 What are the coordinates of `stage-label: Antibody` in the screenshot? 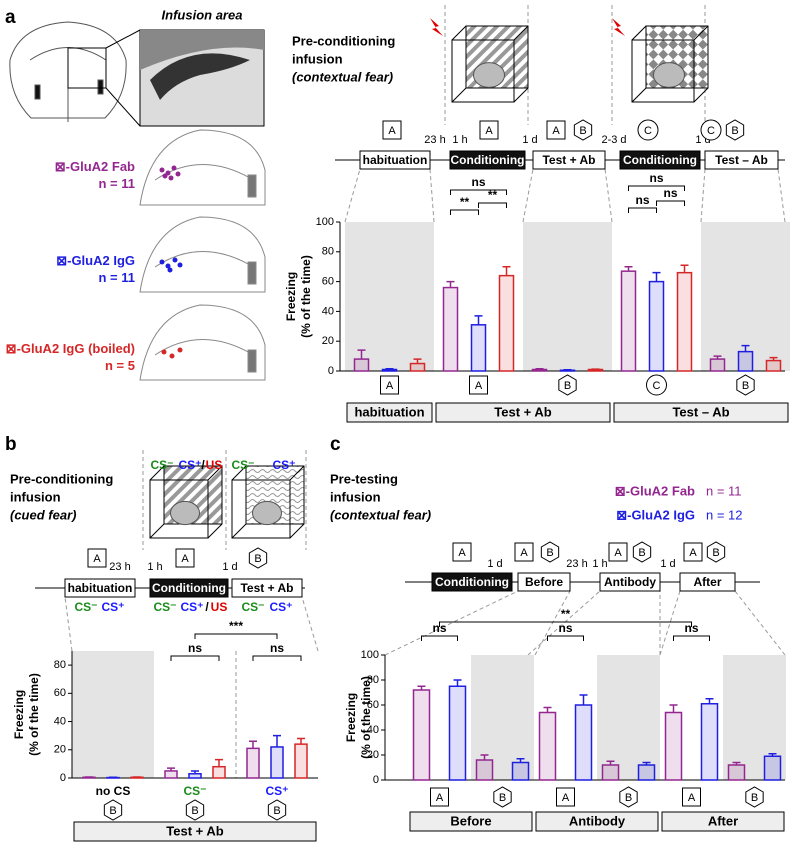 It's located at (630, 582).